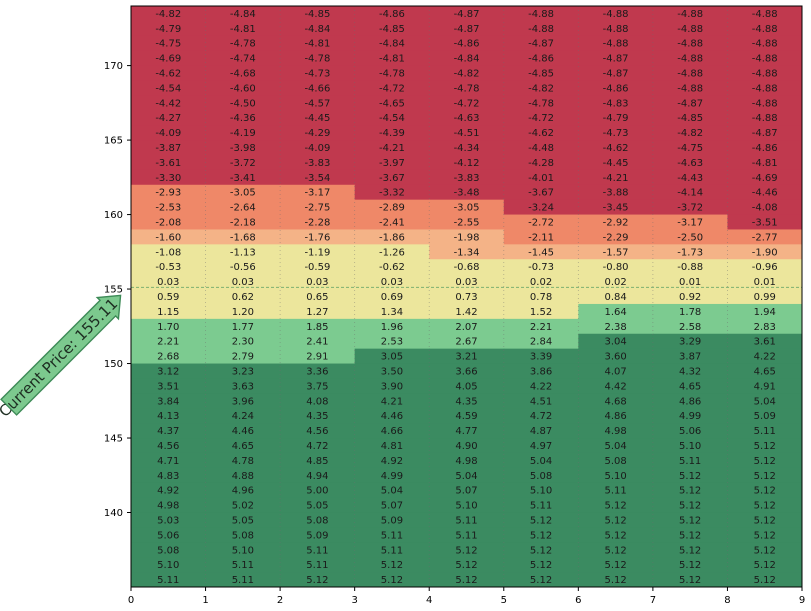  What do you see at coordinates (467, 252) in the screenshot?
I see `cell-value-label: -1.34` at bounding box center [467, 252].